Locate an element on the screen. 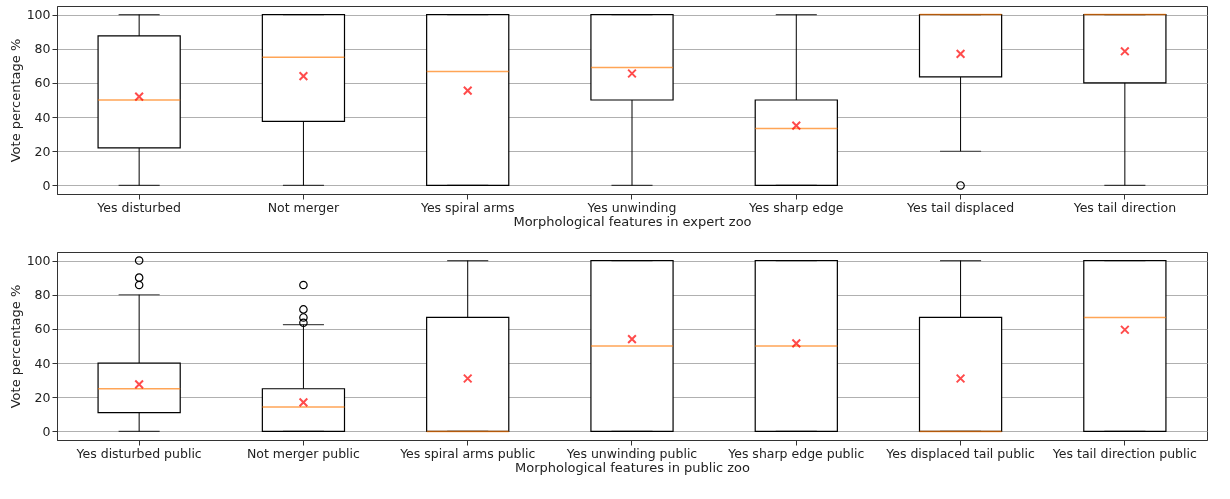  x-tick-label: Yes sharp edge public is located at coordinates (796, 453).